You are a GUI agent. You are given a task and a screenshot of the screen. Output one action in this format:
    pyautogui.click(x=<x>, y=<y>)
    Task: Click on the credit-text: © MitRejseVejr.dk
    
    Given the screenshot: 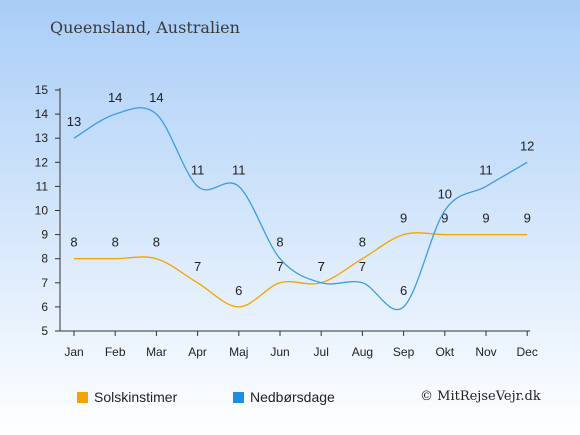 What is the action you would take?
    pyautogui.click(x=480, y=396)
    